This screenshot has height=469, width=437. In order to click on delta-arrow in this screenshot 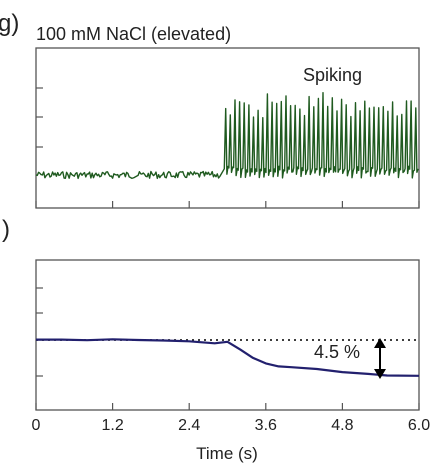, I will do `click(380, 358)`.